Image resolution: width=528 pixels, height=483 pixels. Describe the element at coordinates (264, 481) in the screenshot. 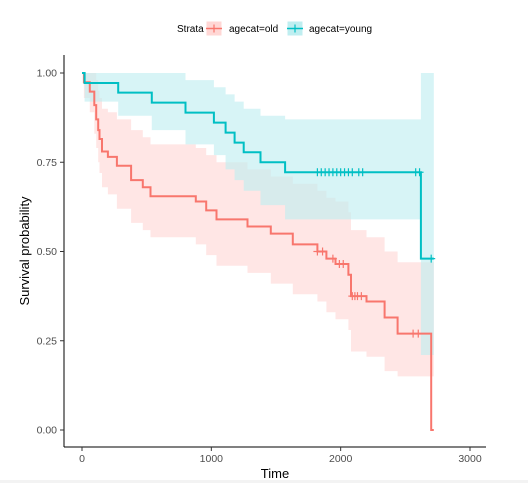

I see `bottom-strip` at that location.